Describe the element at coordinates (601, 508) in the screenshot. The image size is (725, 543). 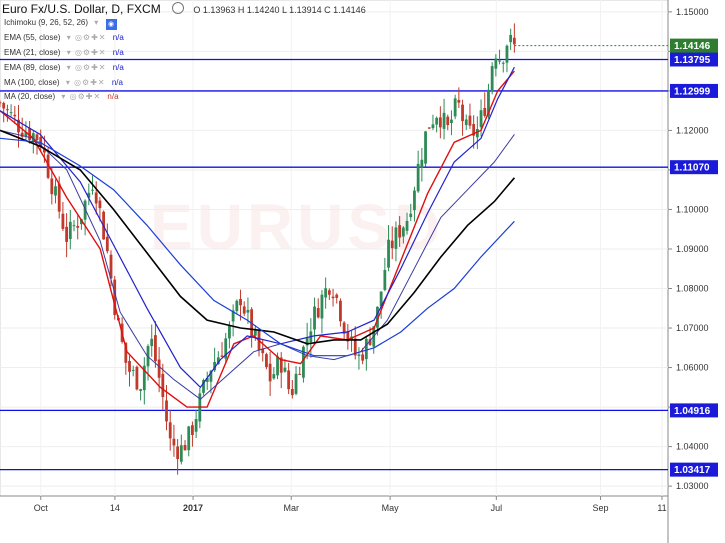
I see `x-tick-label: Sep` at that location.